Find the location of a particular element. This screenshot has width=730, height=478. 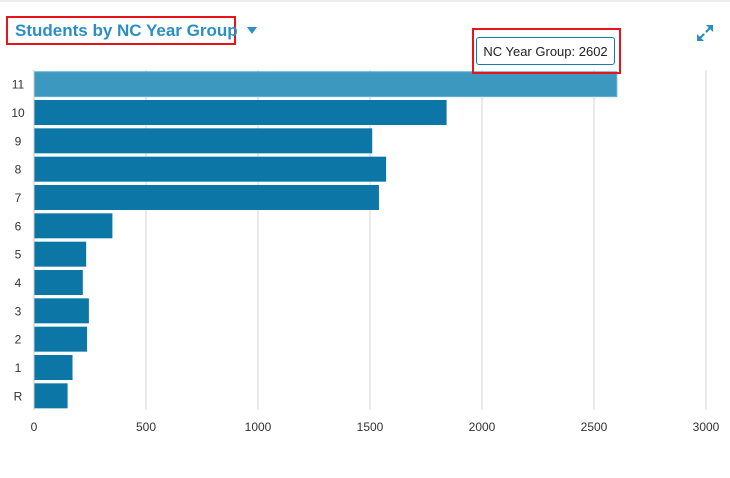

y-tick-label: R is located at coordinates (18, 396).